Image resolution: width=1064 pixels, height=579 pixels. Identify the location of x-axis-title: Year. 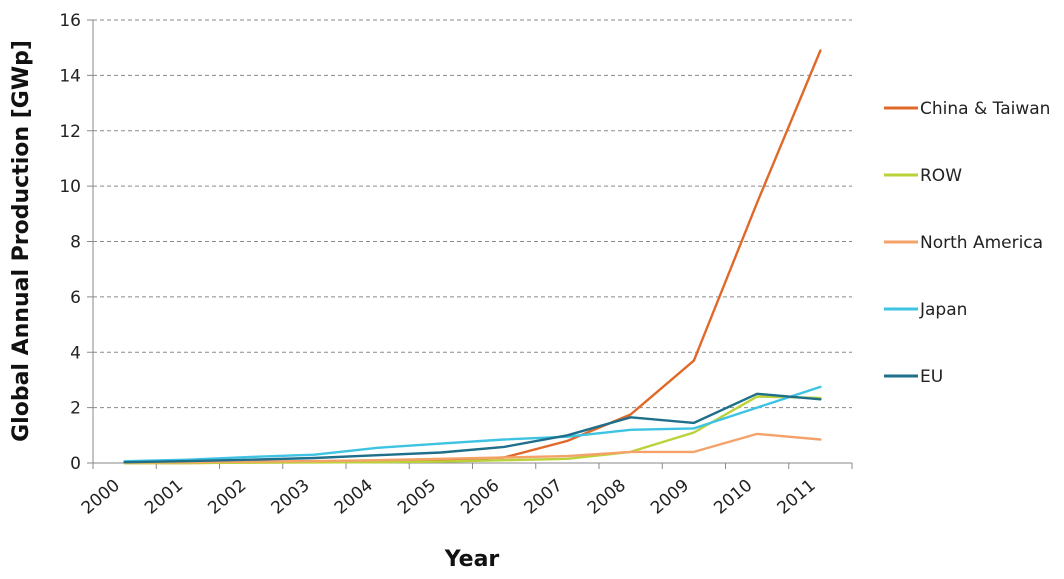
(472, 559).